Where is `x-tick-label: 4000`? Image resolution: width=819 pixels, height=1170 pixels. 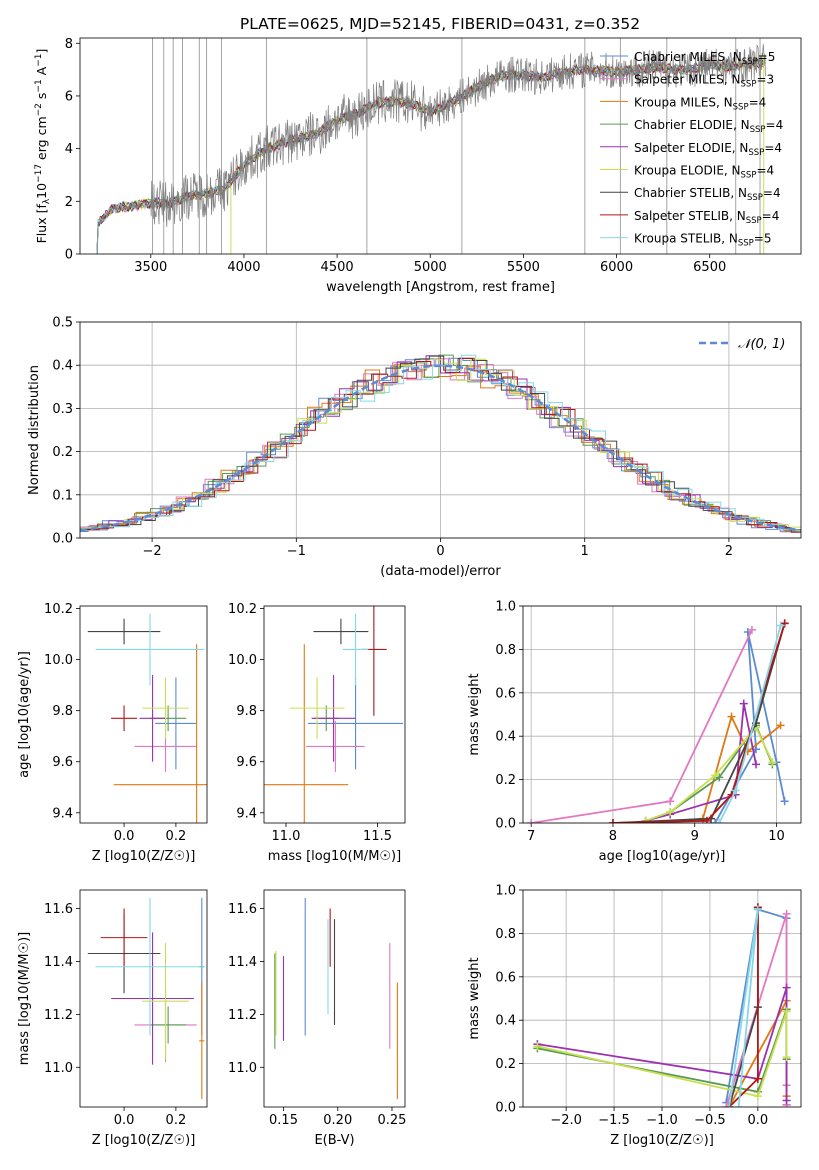 x-tick-label: 4000 is located at coordinates (243, 267).